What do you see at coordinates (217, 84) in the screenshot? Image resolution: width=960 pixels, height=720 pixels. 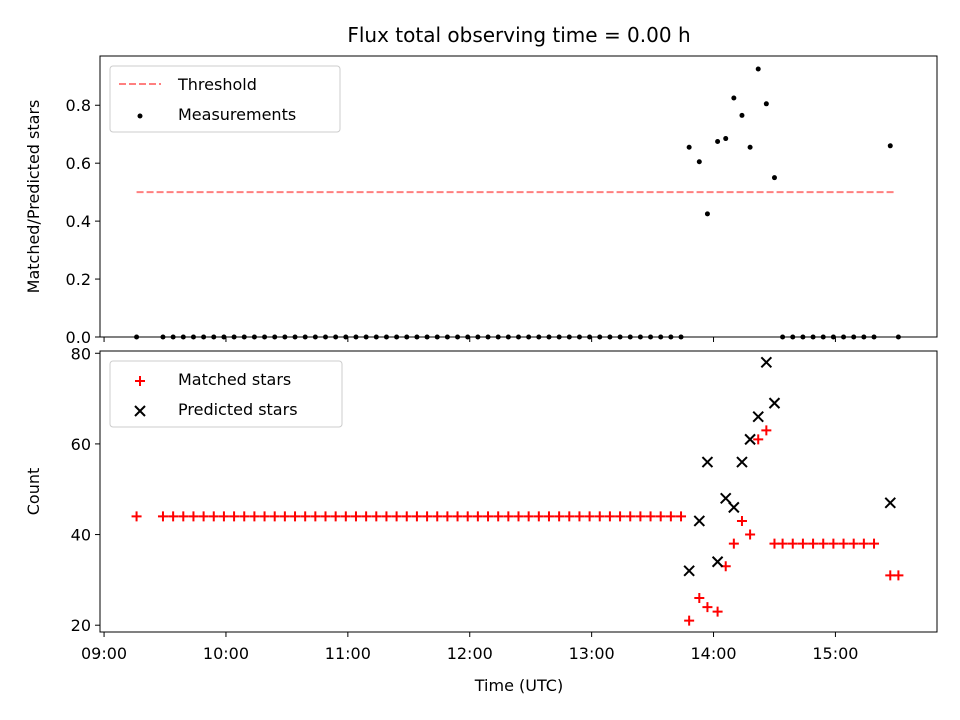 I see `legend-label: Threshold` at bounding box center [217, 84].